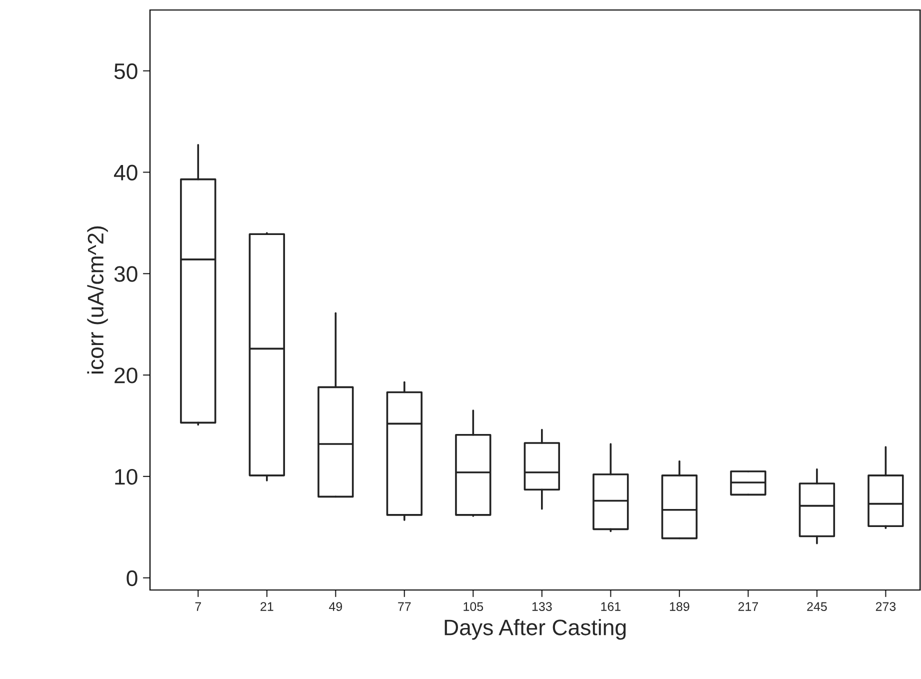 The image size is (921, 679). What do you see at coordinates (126, 476) in the screenshot?
I see `y-tick-label: 10` at bounding box center [126, 476].